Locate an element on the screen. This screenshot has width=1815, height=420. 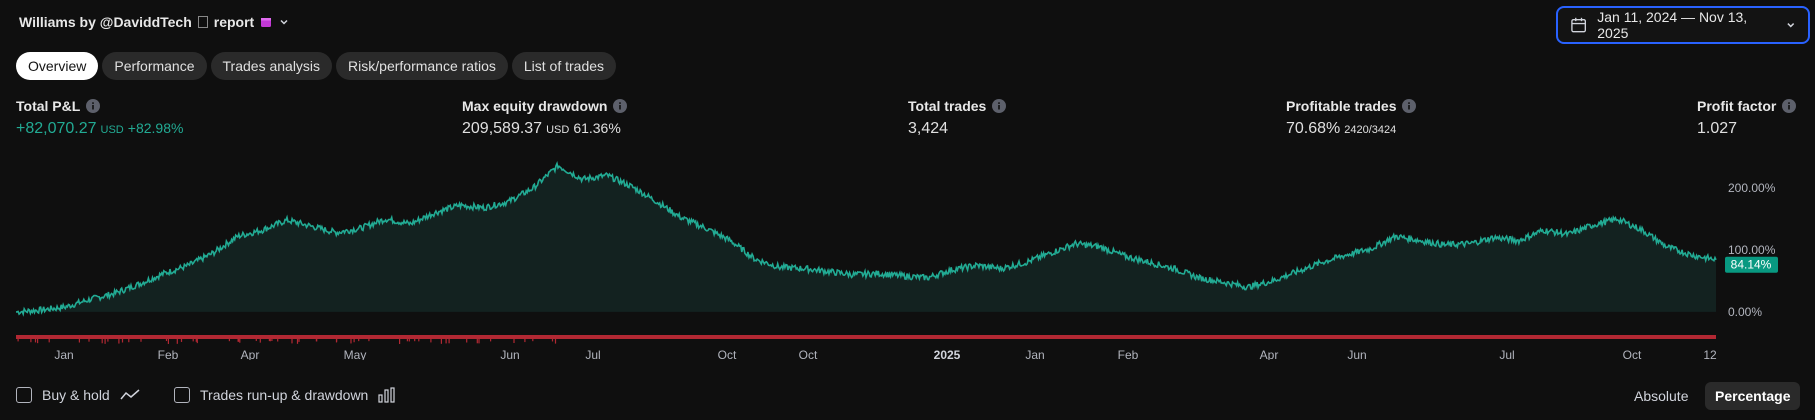
y-tick-label: 100.00% is located at coordinates (1752, 250).